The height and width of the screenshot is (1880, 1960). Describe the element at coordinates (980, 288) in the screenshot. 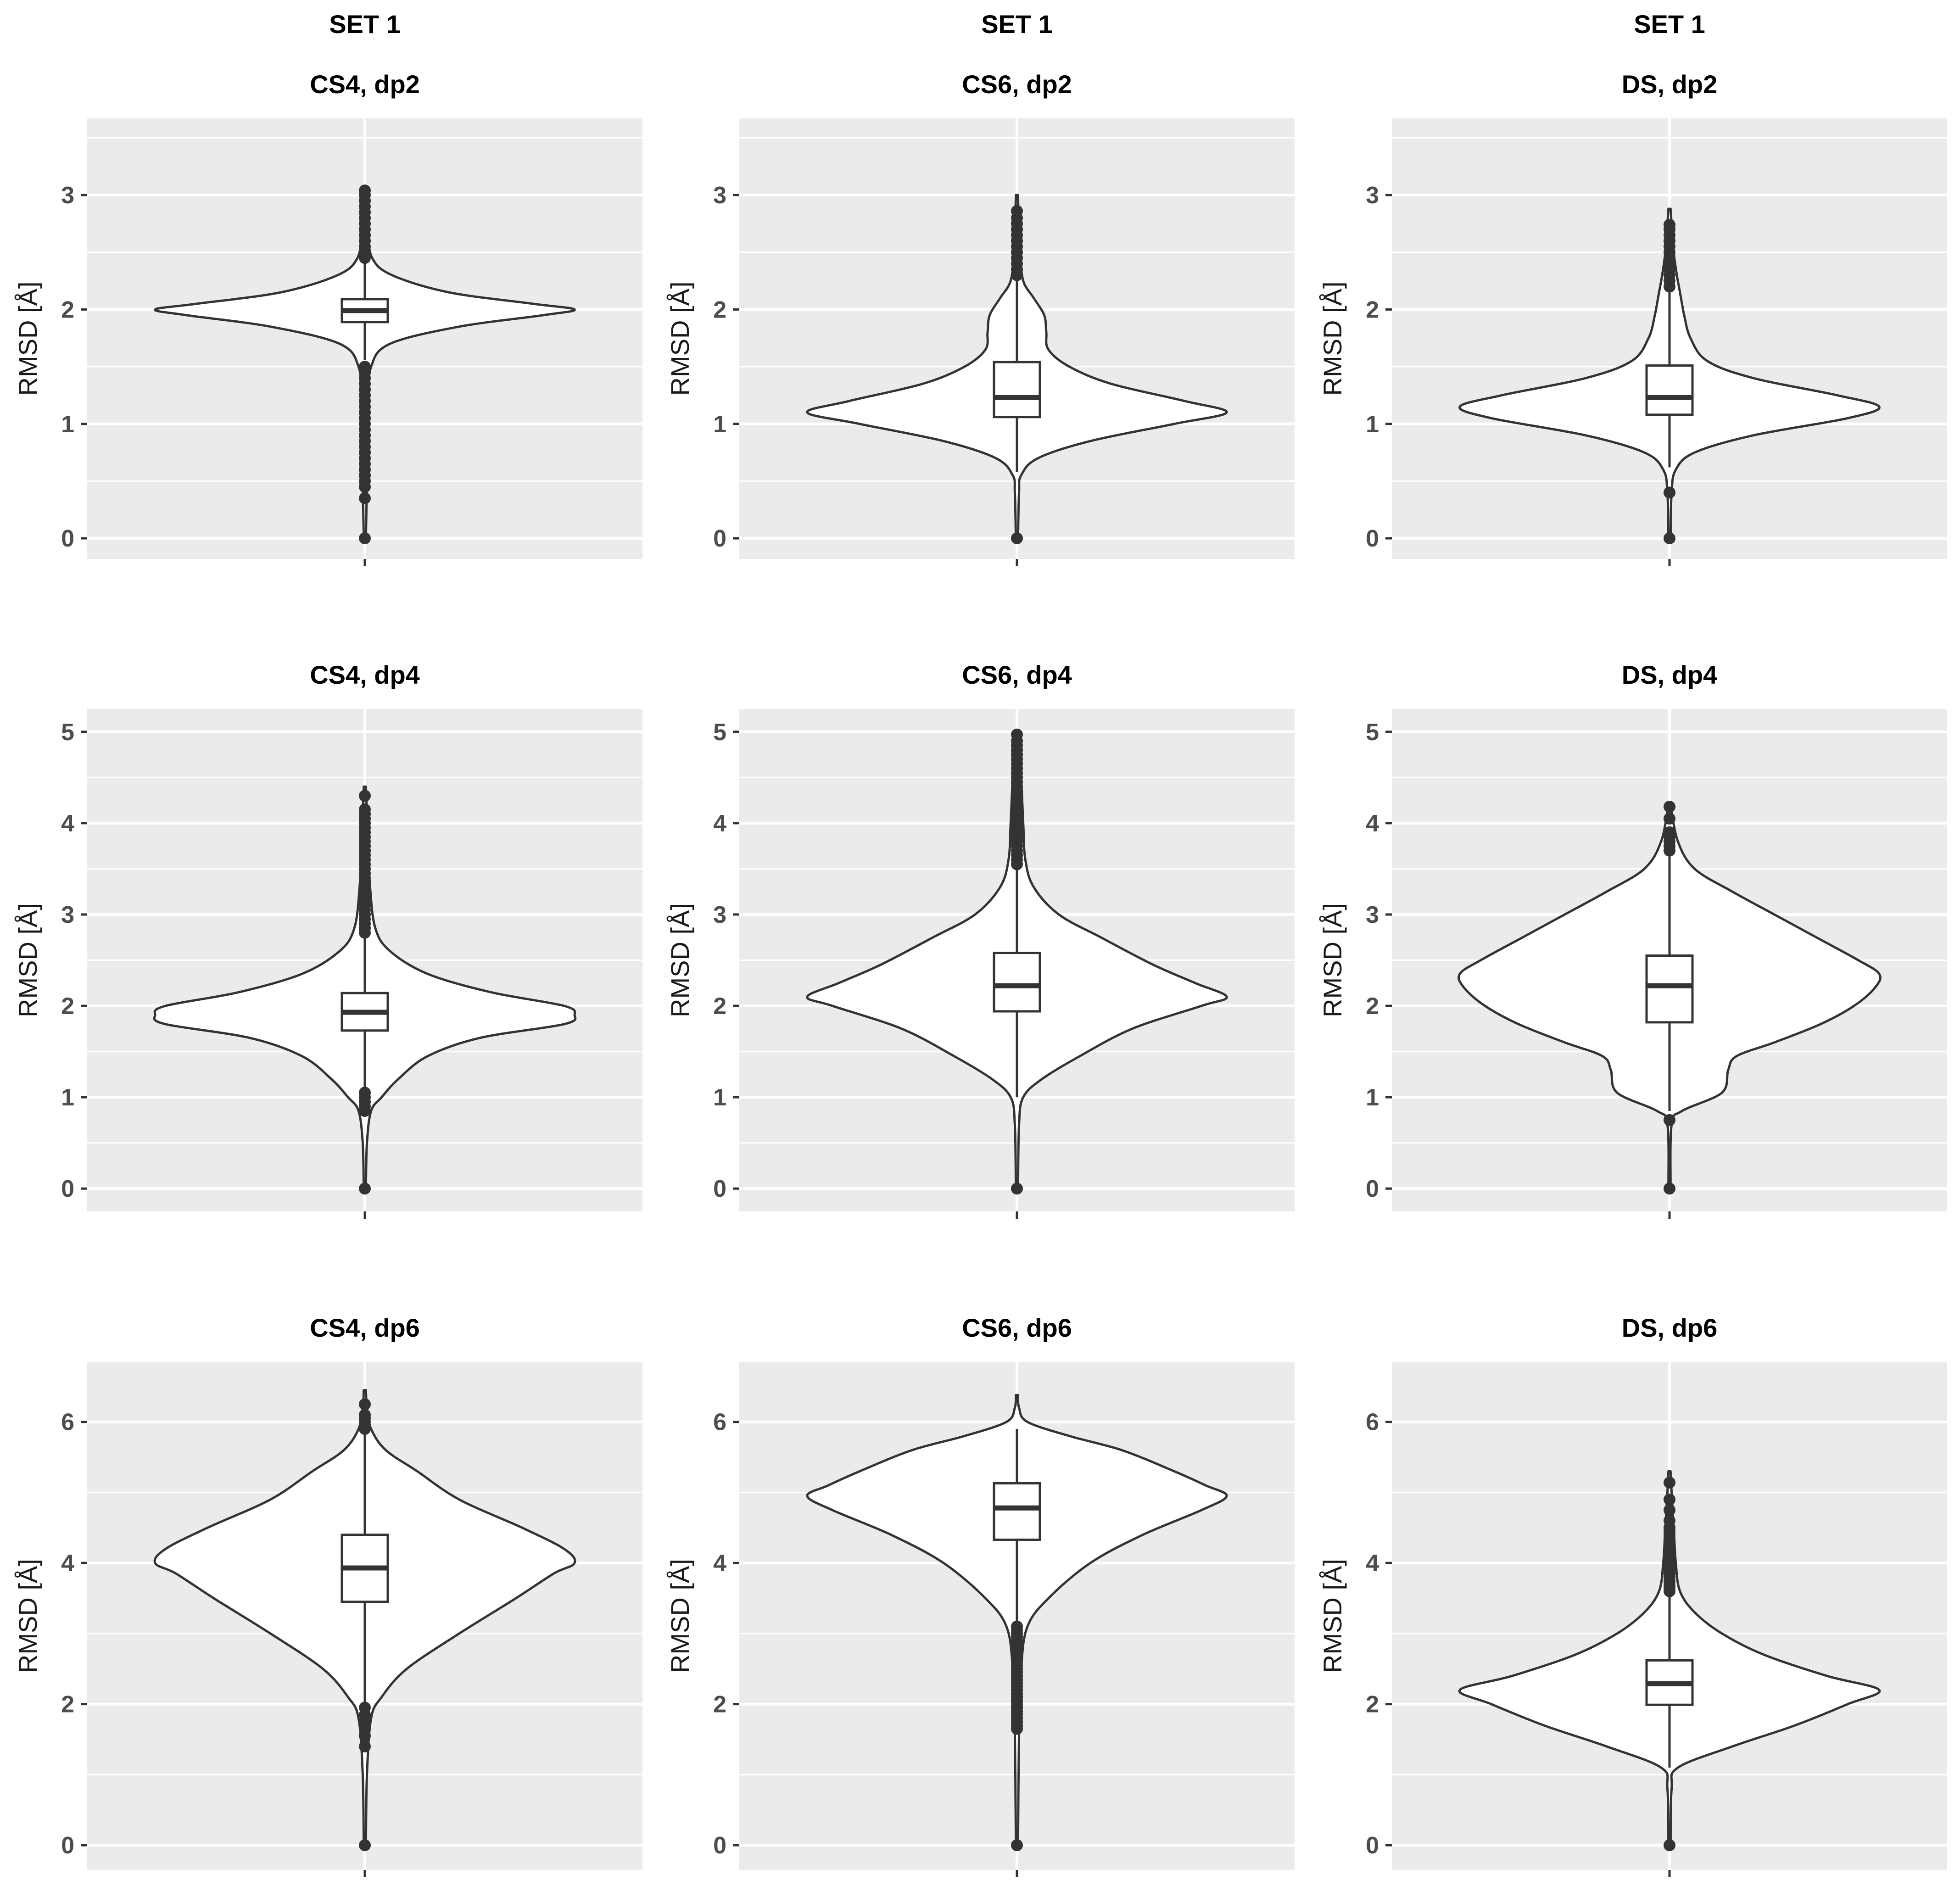

I see `panel-2: 0 1 2 3 CS6, dp2 SET 1 RMSD [Å]` at that location.